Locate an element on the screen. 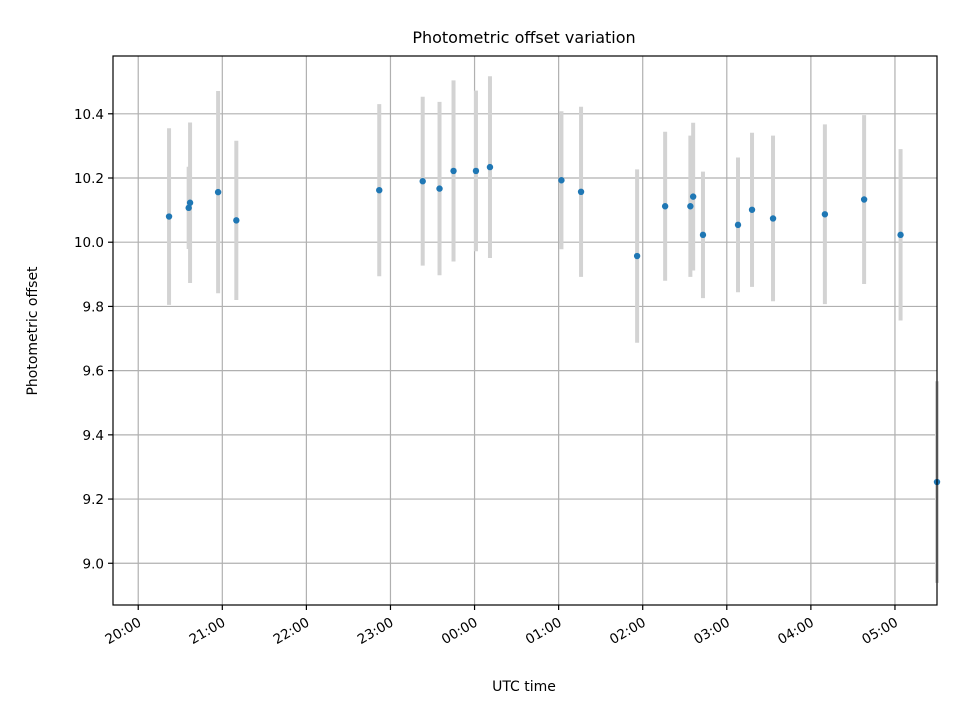  x-tick-label: 02:00 is located at coordinates (628, 631).